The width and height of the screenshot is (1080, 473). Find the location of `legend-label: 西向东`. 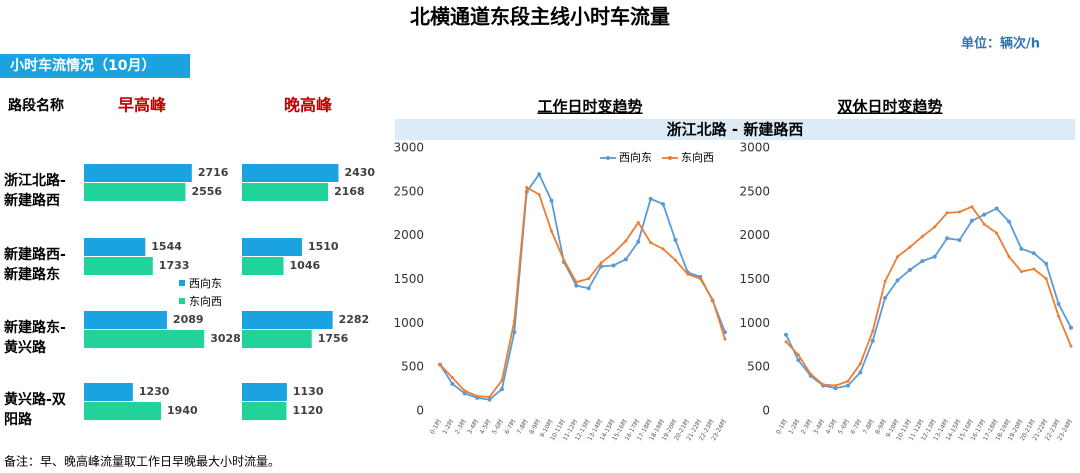

legend-label: 西向东 is located at coordinates (635, 157).